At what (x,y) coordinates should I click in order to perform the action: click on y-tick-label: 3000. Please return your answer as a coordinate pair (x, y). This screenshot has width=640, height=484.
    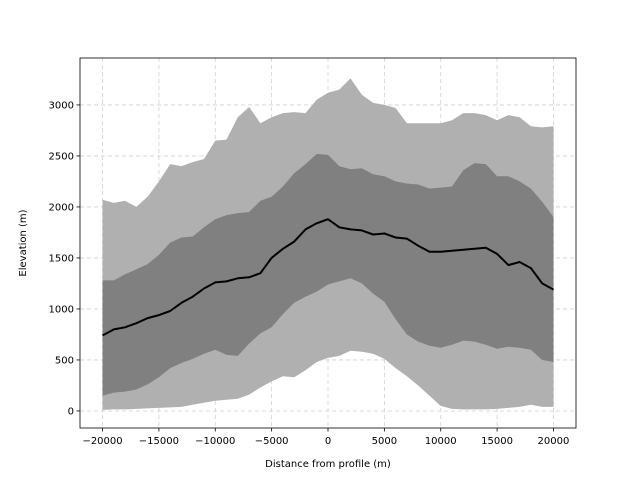
    Looking at the image, I should click on (61, 105).